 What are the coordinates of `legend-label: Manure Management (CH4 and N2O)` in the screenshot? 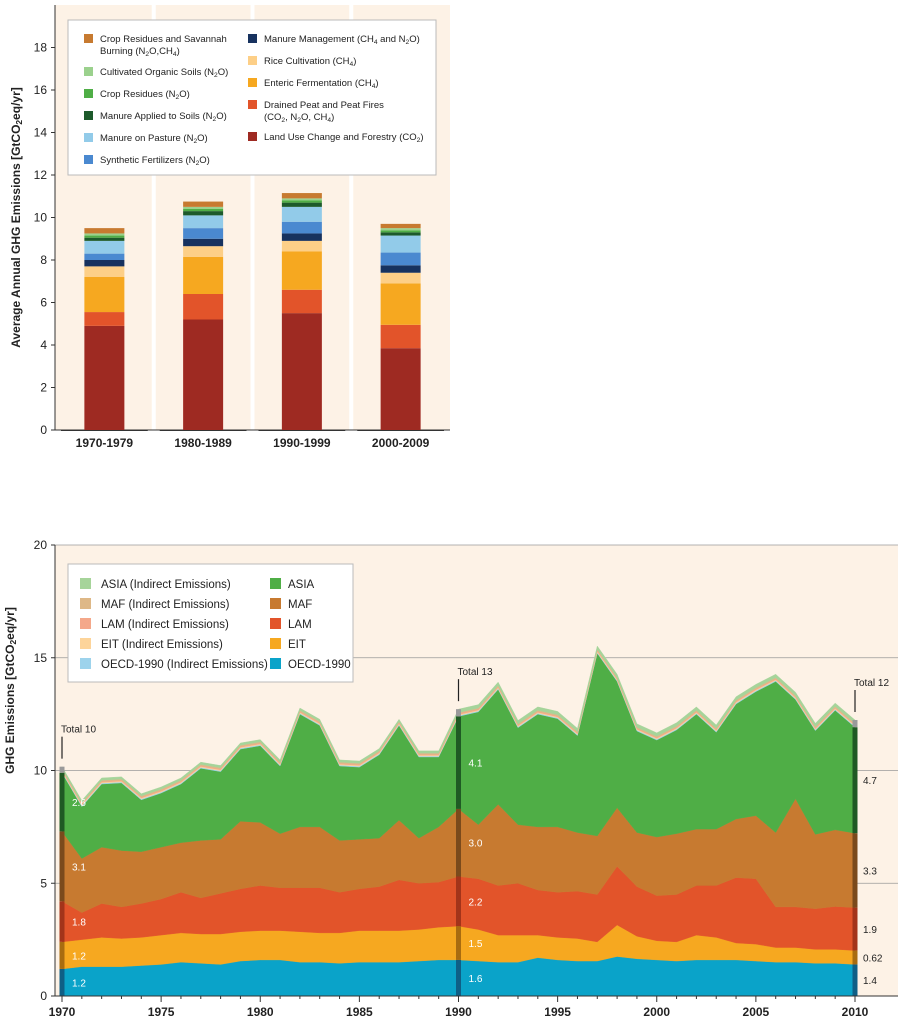 It's located at (342, 40).